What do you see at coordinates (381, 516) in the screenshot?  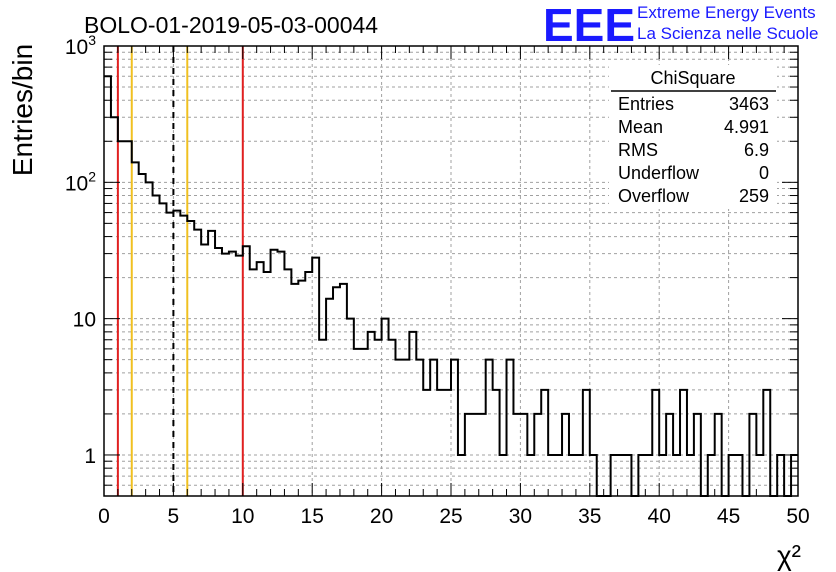 I see `x-tick-label: 20` at bounding box center [381, 516].